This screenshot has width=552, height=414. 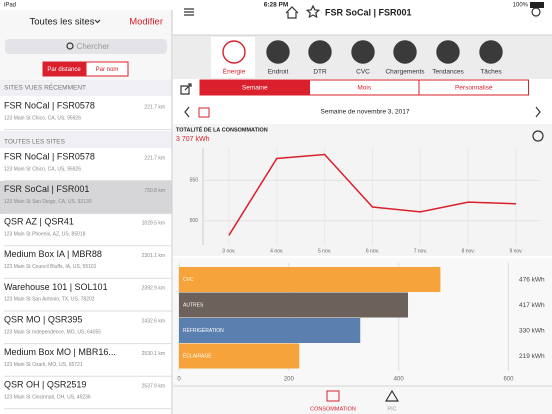 I want to click on period-option, so click(x=473, y=87).